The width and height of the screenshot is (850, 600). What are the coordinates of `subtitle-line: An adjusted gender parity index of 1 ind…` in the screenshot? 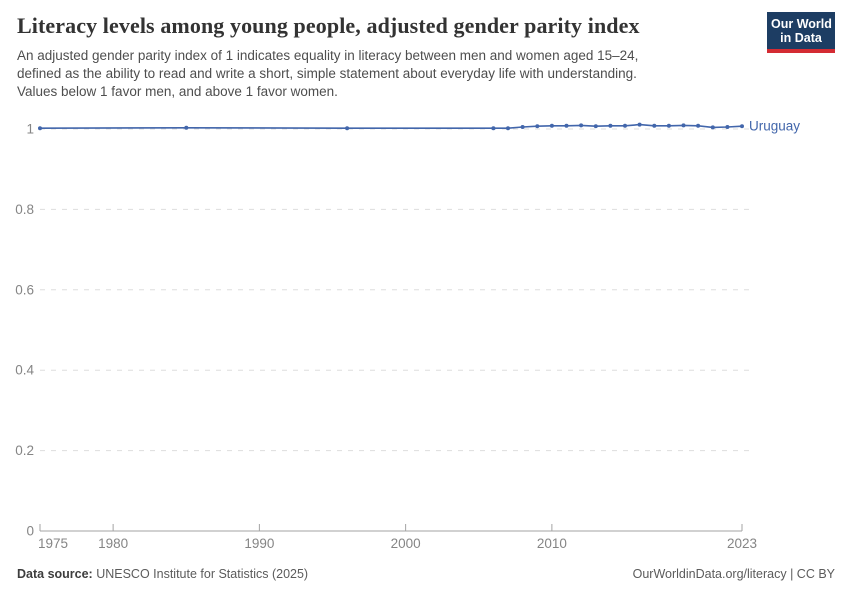 It's located at (328, 55).